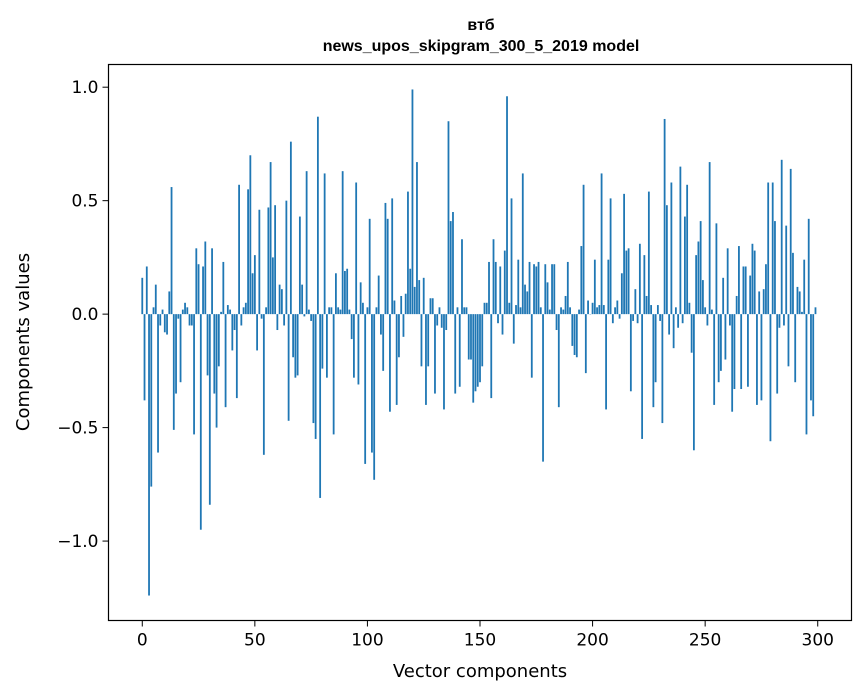 Image resolution: width=867 pixels, height=696 pixels. Describe the element at coordinates (485, 635) in the screenshot. I see `x-axis-ticks: 0 50 100 150 200 250 300` at that location.